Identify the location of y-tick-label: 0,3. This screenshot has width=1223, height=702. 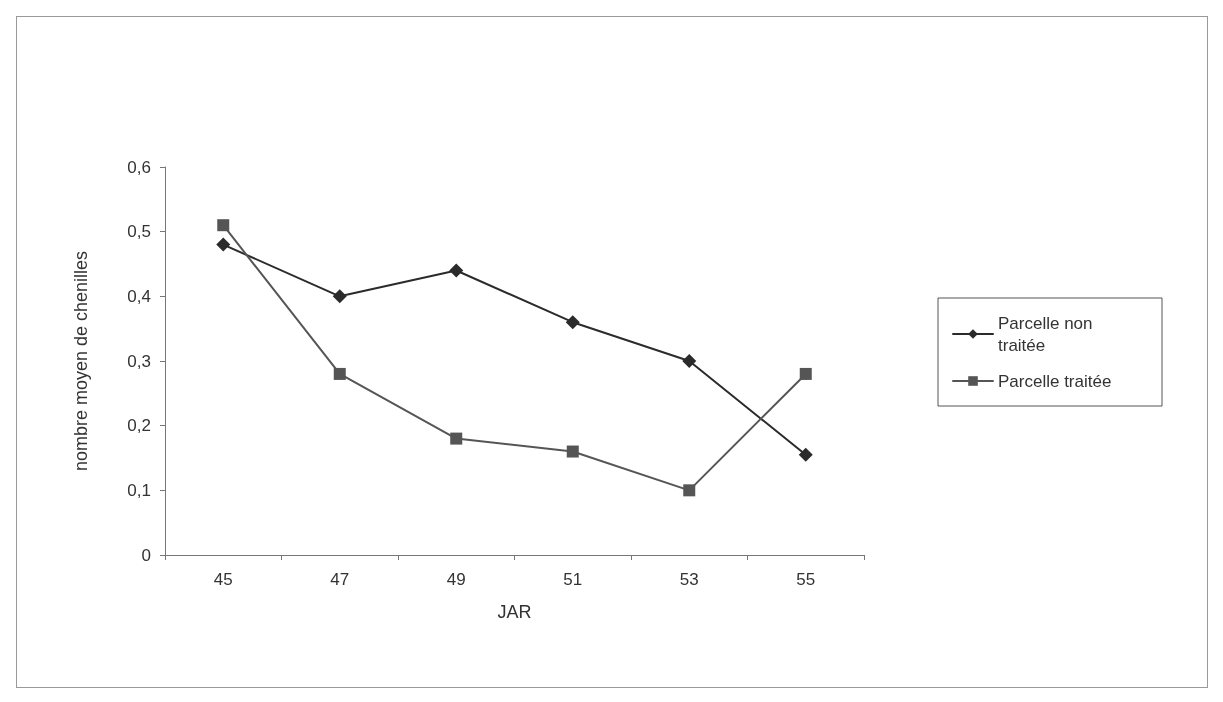
(139, 361).